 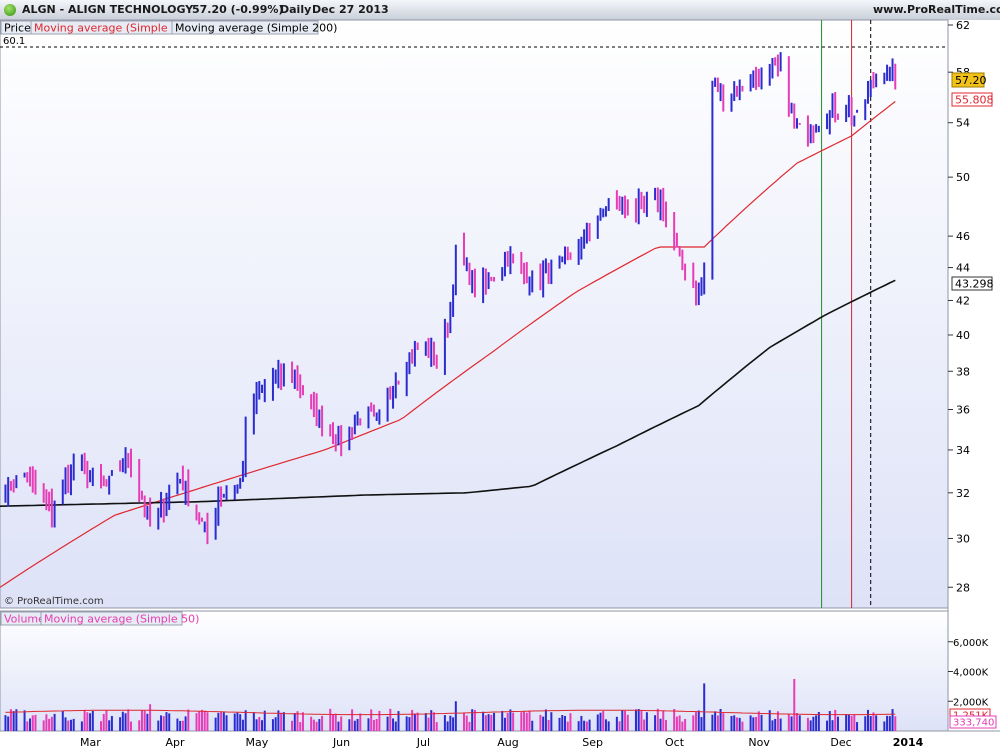 What do you see at coordinates (963, 300) in the screenshot?
I see `price-axis-label: 42` at bounding box center [963, 300].